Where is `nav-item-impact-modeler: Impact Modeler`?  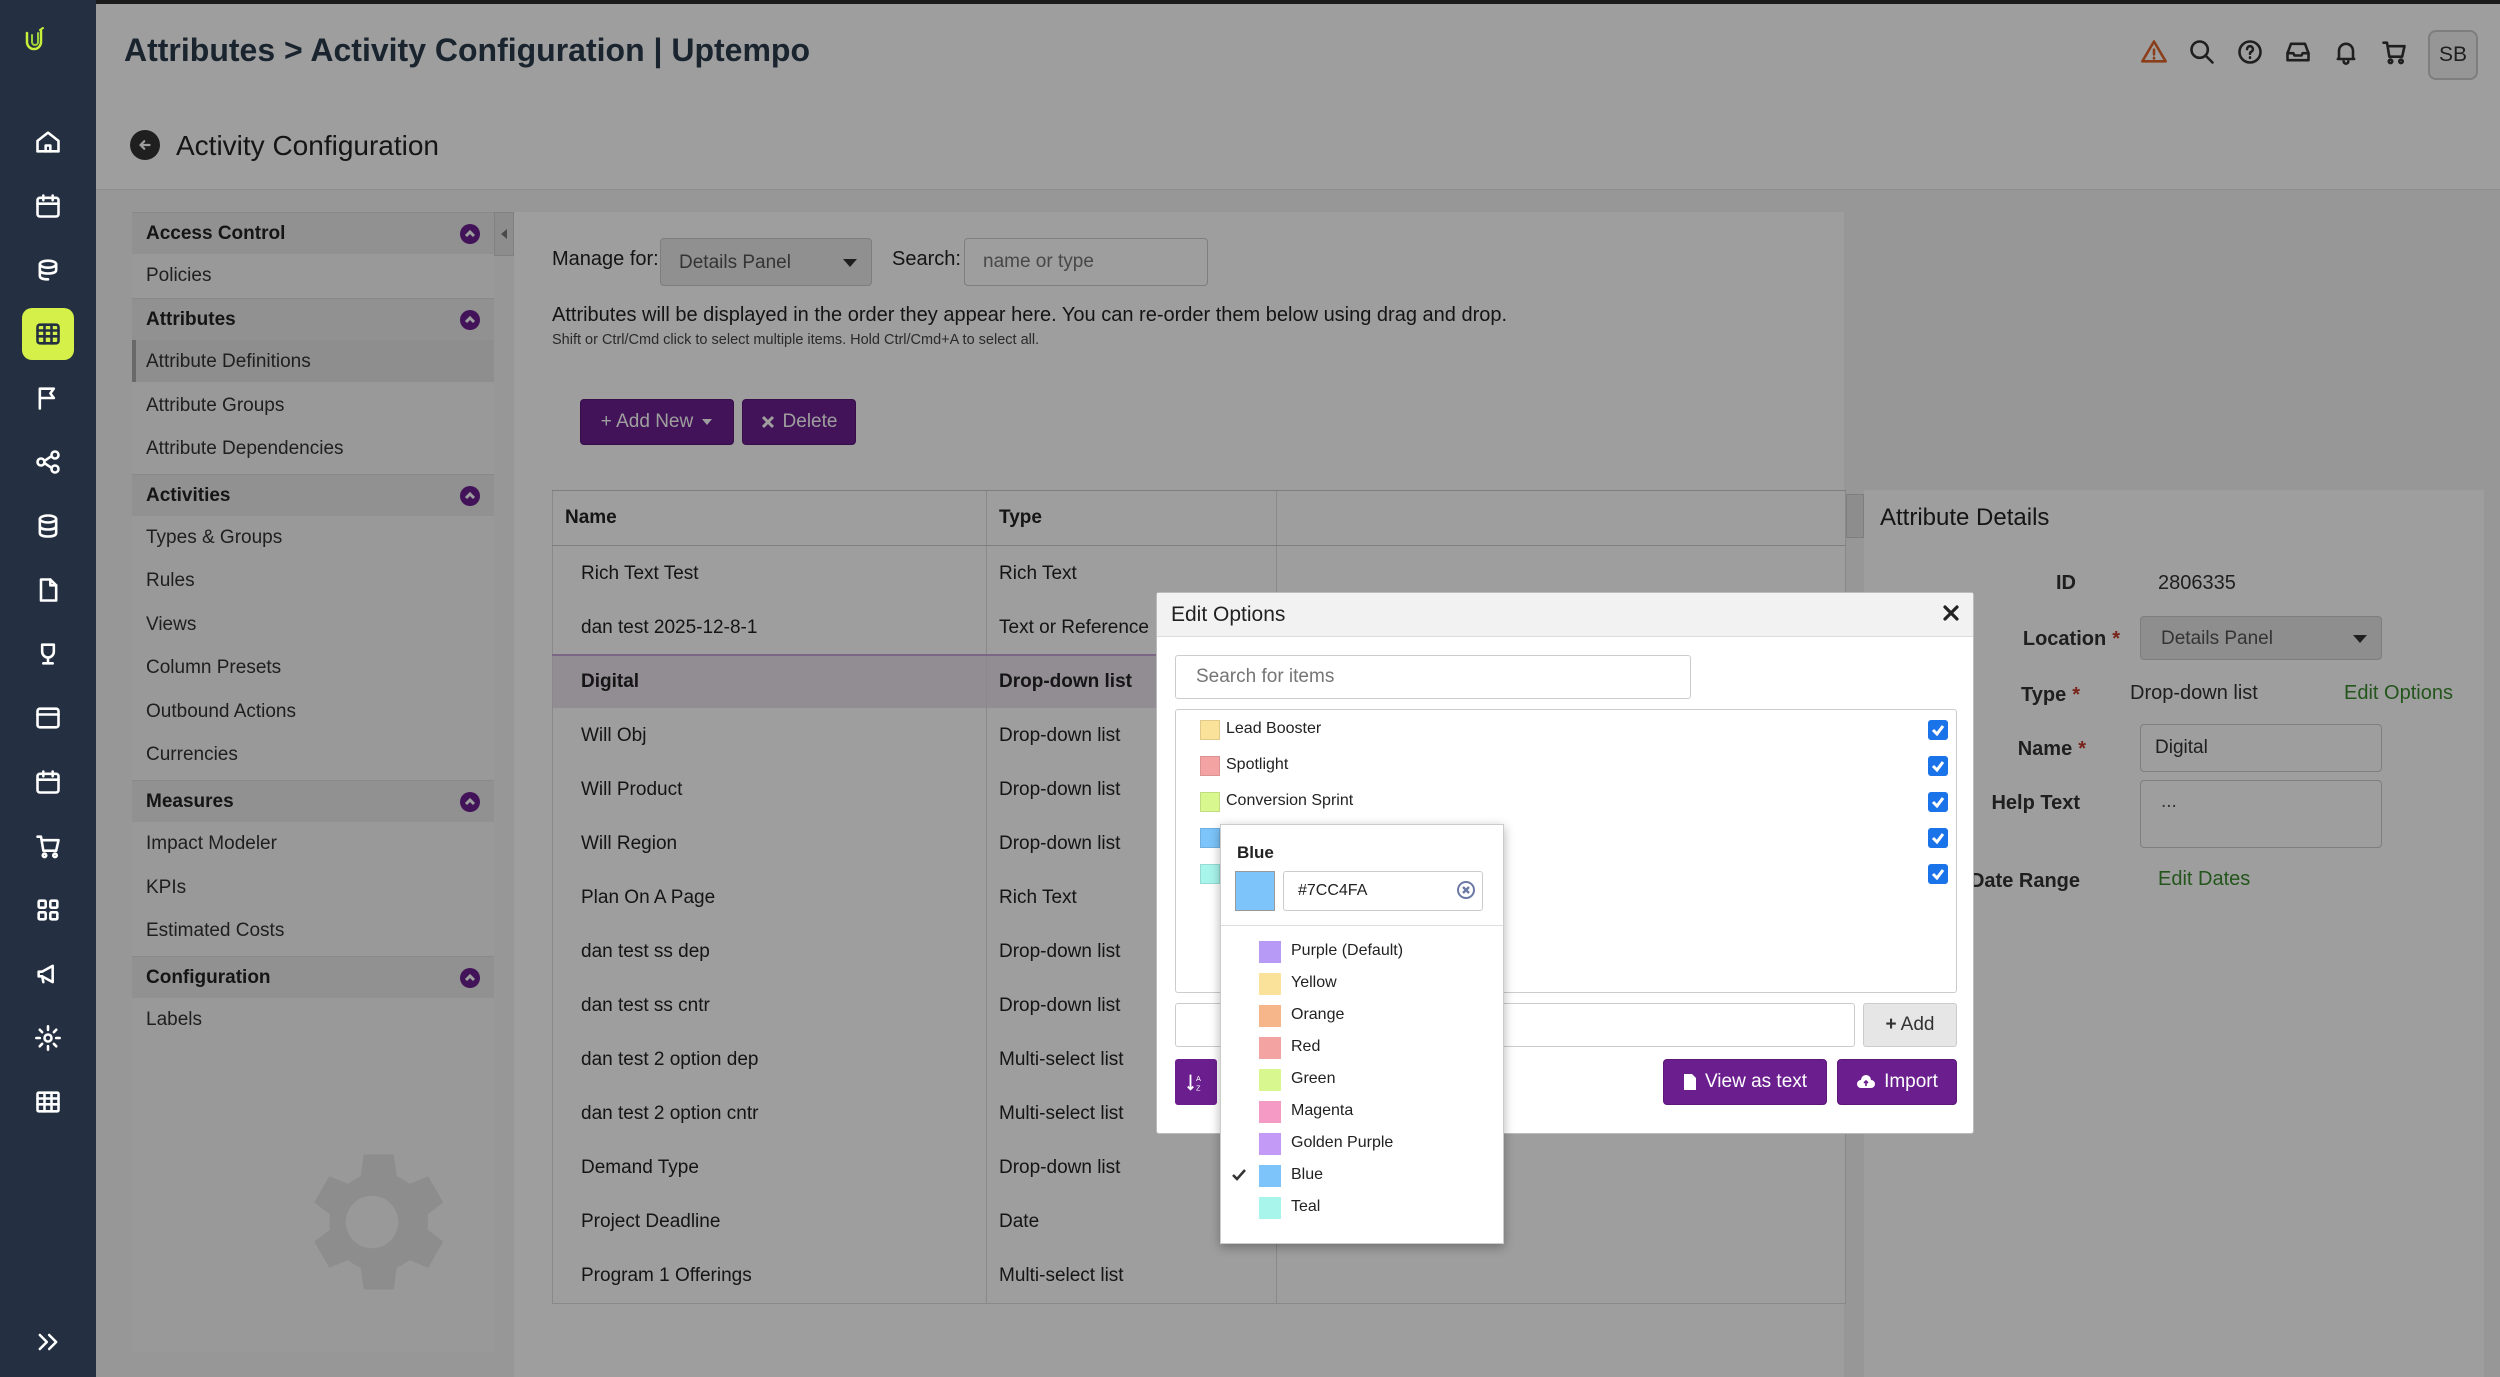
nav-item-impact-modeler: Impact Modeler is located at coordinates (211, 843).